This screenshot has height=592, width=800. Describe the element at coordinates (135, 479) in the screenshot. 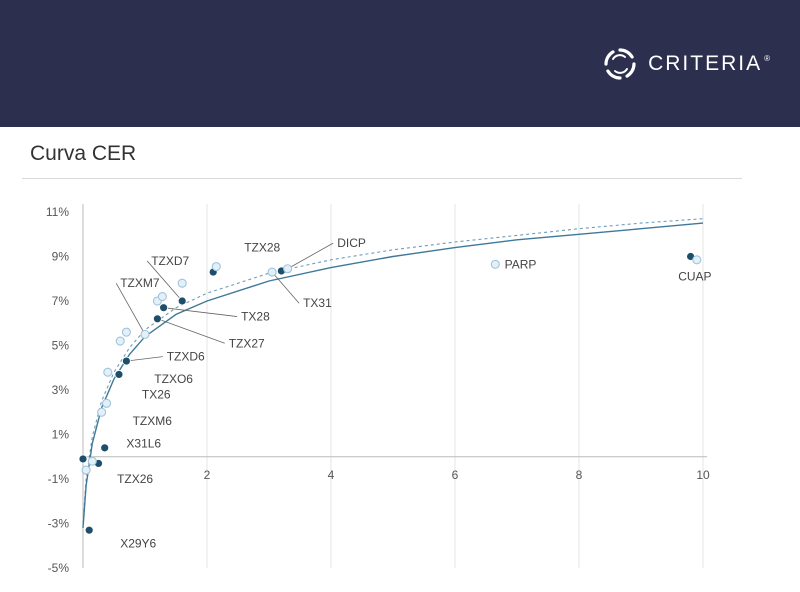

I see `point-label: TZX26` at that location.